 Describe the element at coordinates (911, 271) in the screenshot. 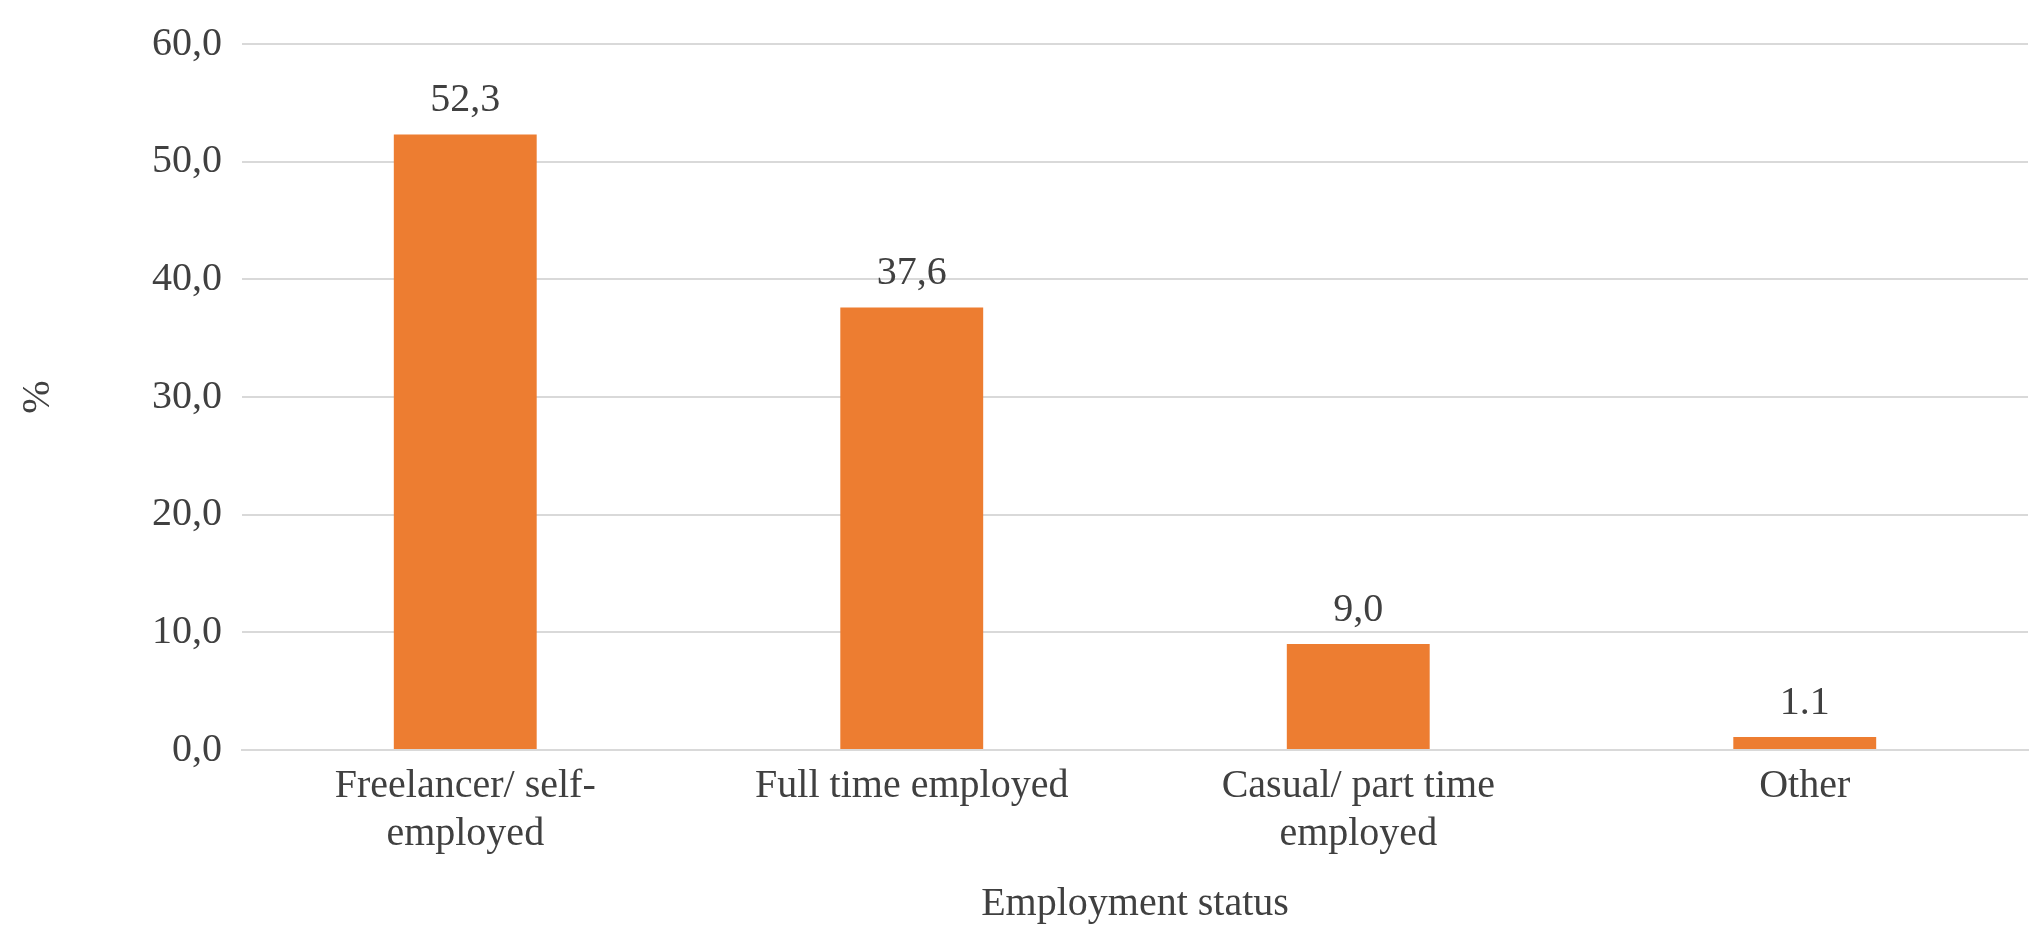

I see `data-label: 37,6` at that location.